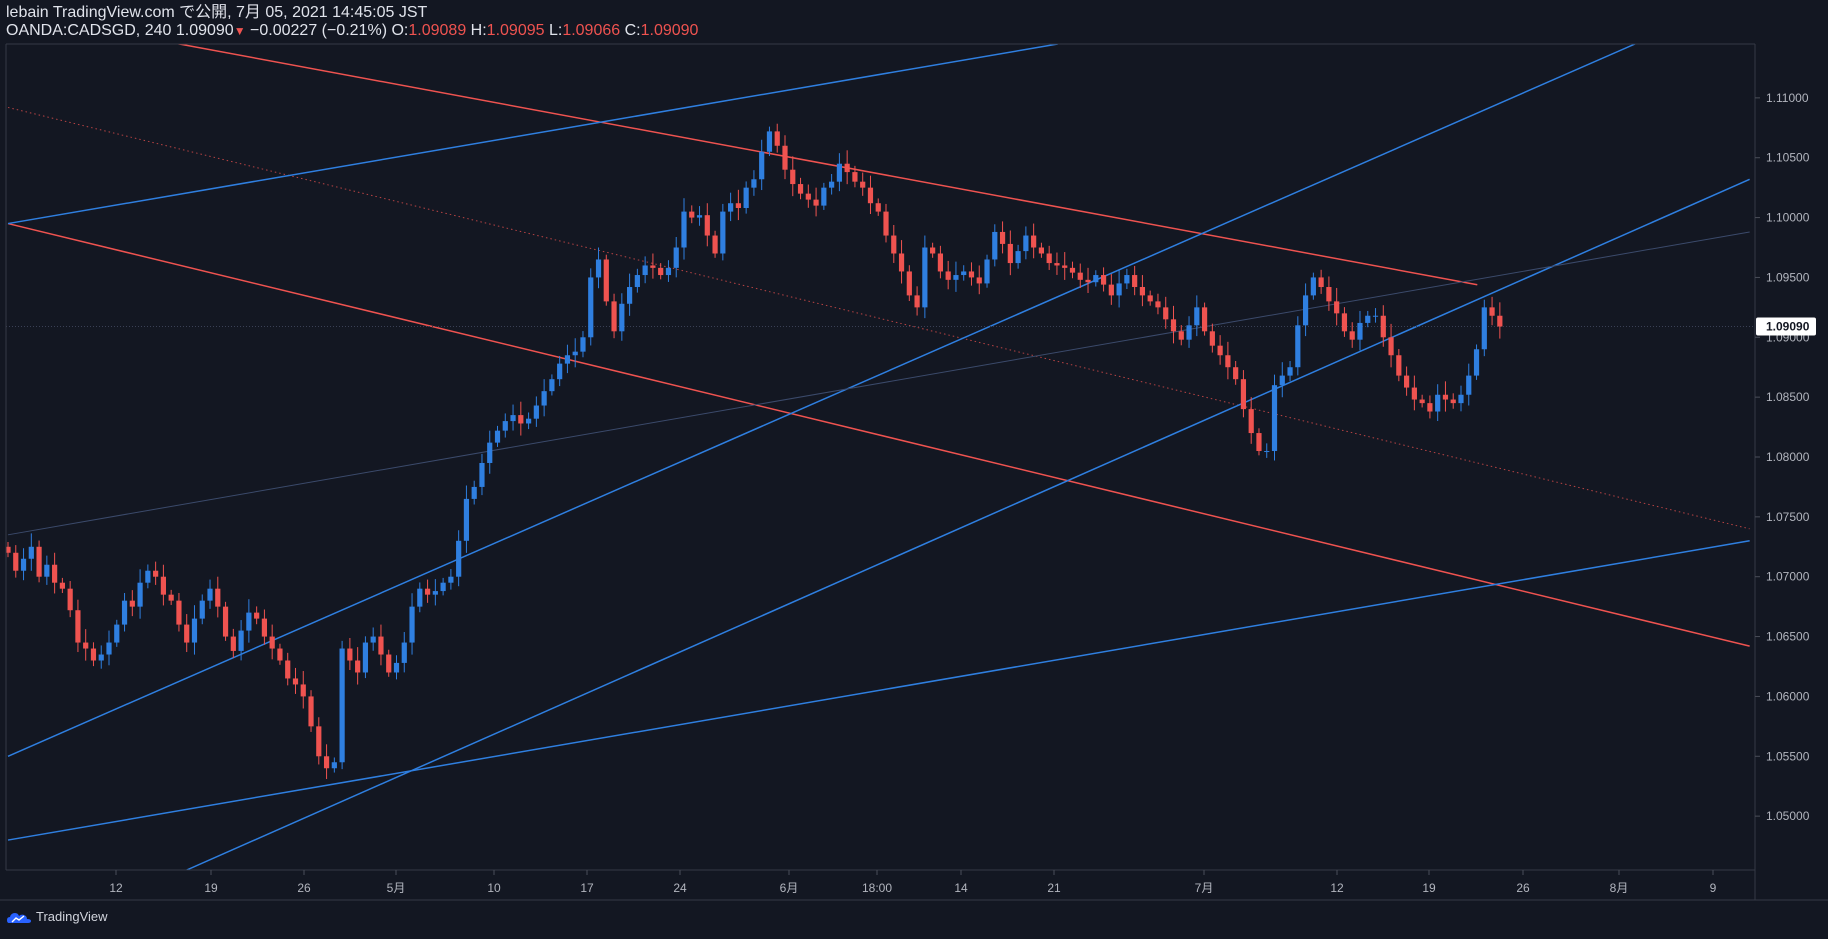 The width and height of the screenshot is (1828, 939). I want to click on last-price-tag-bg, so click(1786, 326).